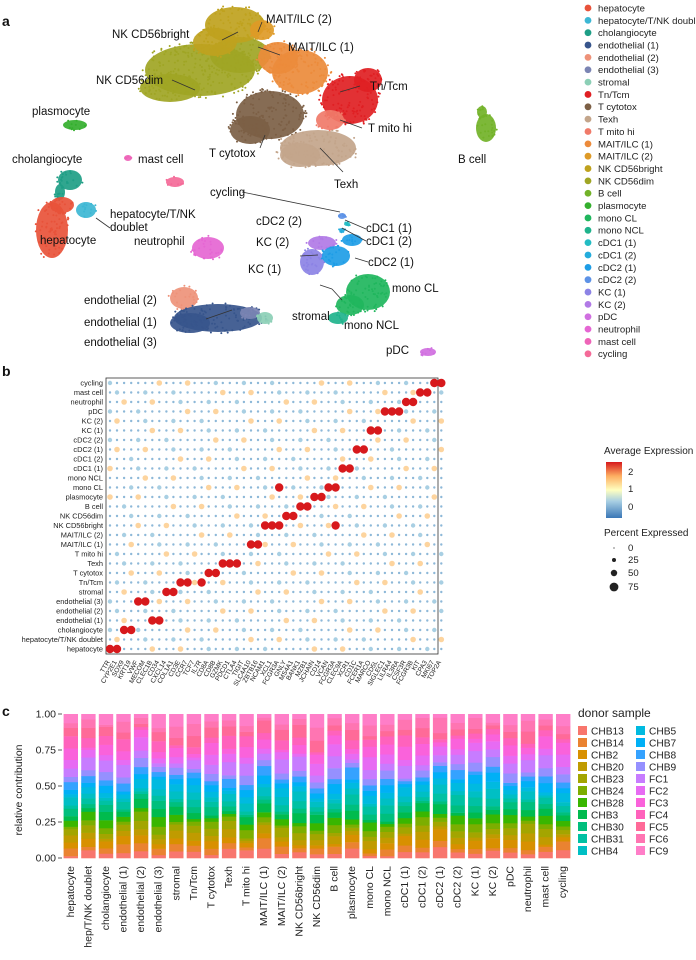 This screenshot has height=960, width=696. Describe the element at coordinates (387, 853) in the screenshot. I see `bar-segment-chb14` at that location.